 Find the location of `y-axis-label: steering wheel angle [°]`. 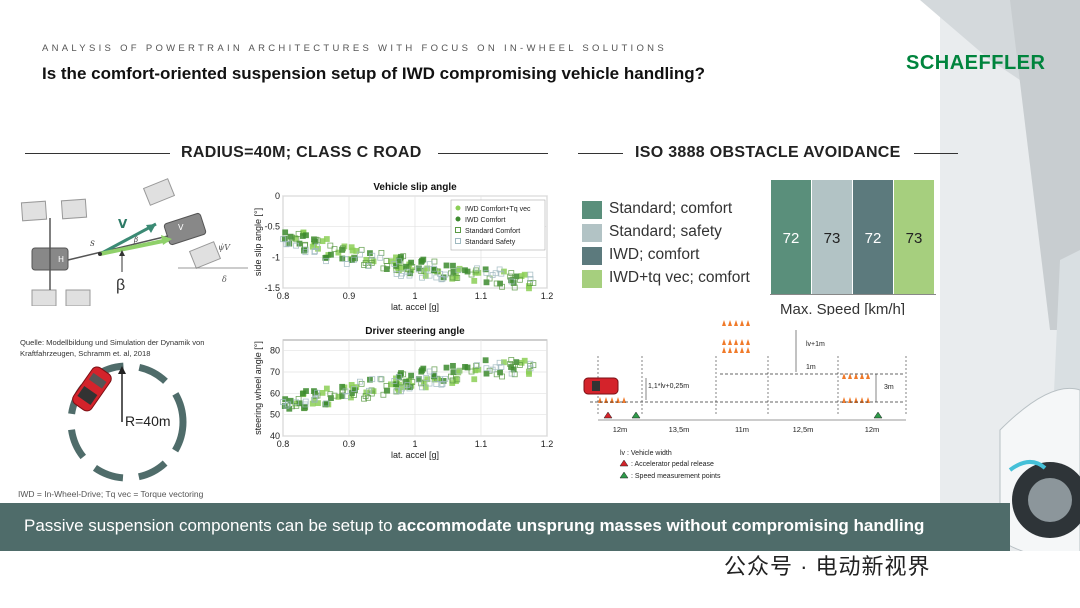

y-axis-label: steering wheel angle [°] is located at coordinates (258, 388).